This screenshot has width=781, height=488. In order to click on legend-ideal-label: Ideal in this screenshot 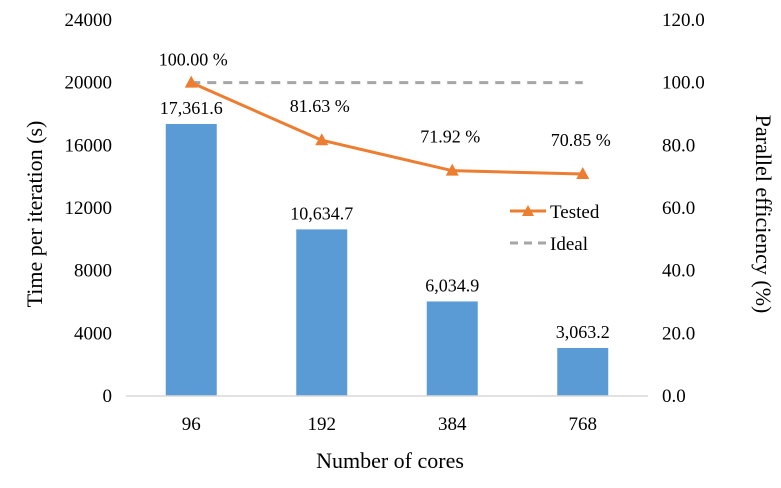, I will do `click(569, 244)`.